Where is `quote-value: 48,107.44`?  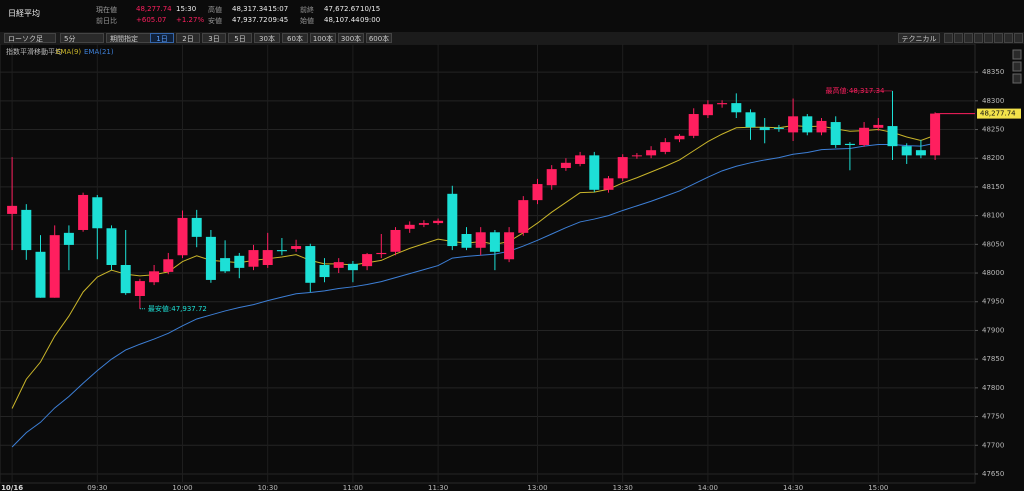 quote-value: 48,107.44 is located at coordinates (342, 20).